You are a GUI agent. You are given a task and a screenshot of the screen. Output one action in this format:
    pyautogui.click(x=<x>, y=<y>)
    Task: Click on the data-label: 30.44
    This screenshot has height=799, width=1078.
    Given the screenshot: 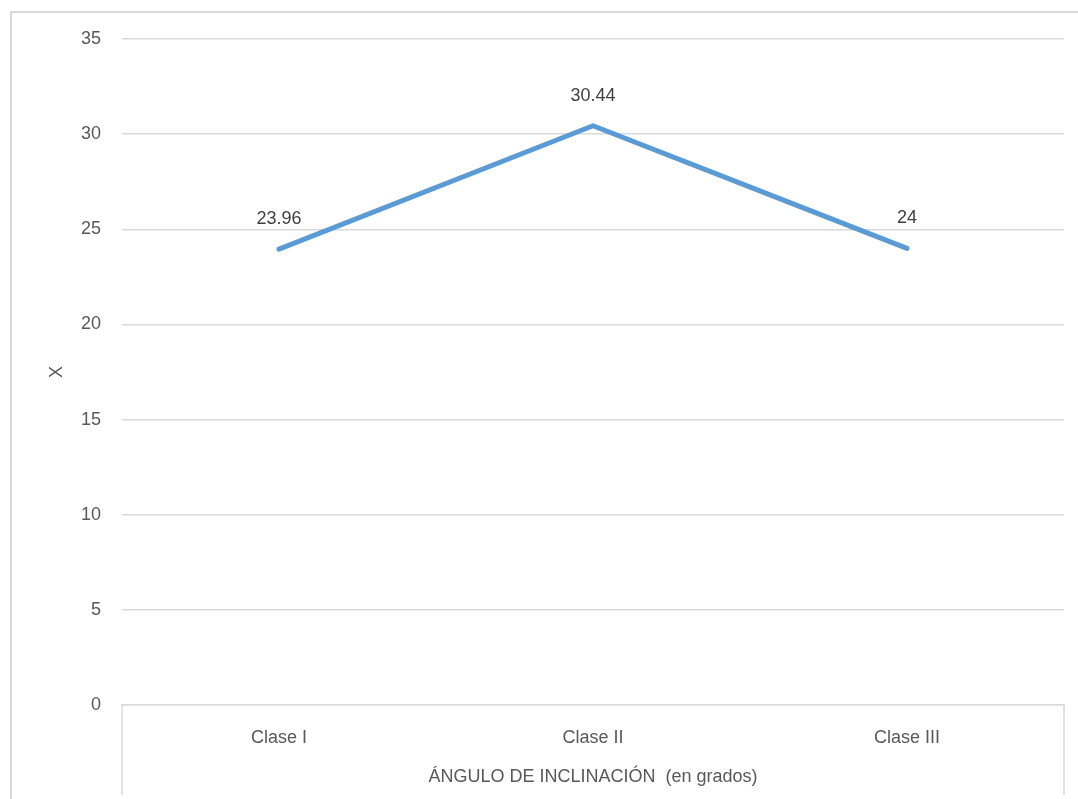 What is the action you would take?
    pyautogui.click(x=593, y=94)
    